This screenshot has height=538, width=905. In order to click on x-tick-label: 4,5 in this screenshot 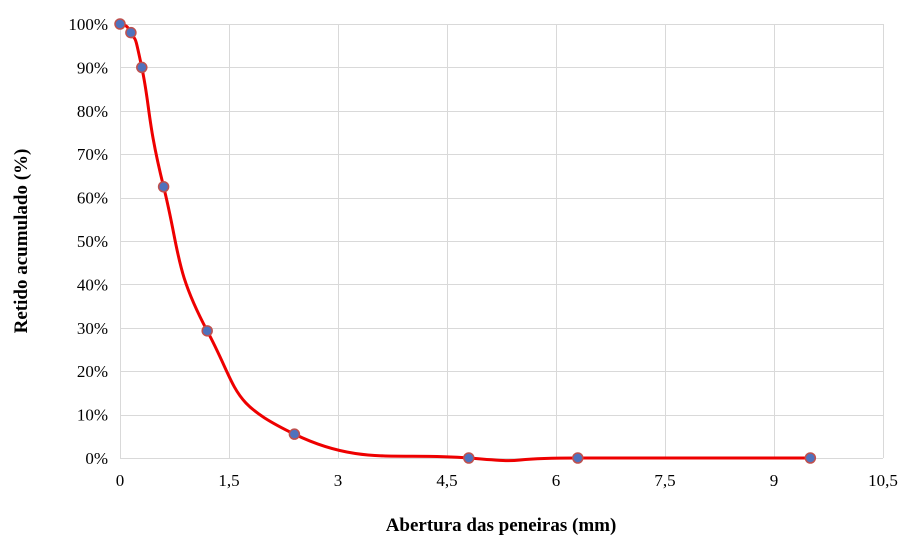, I will do `click(446, 480)`.